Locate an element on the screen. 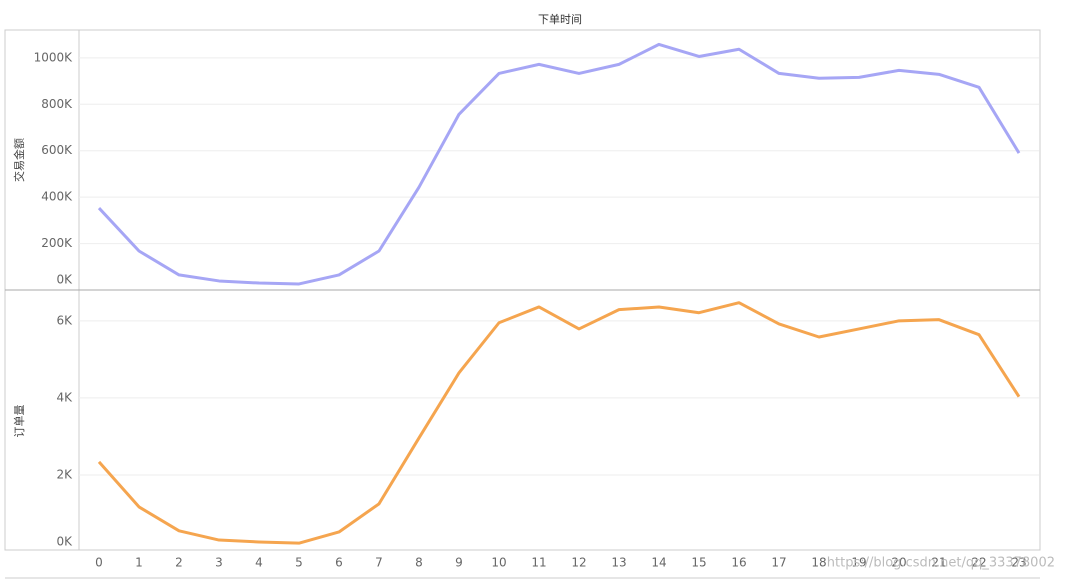  x-tick-label: 13 is located at coordinates (618, 563).